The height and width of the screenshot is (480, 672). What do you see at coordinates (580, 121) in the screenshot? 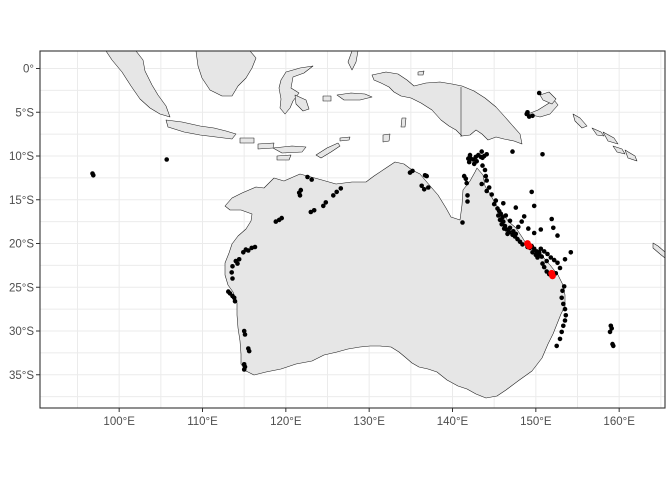
I see `landmass-bougainville` at bounding box center [580, 121].